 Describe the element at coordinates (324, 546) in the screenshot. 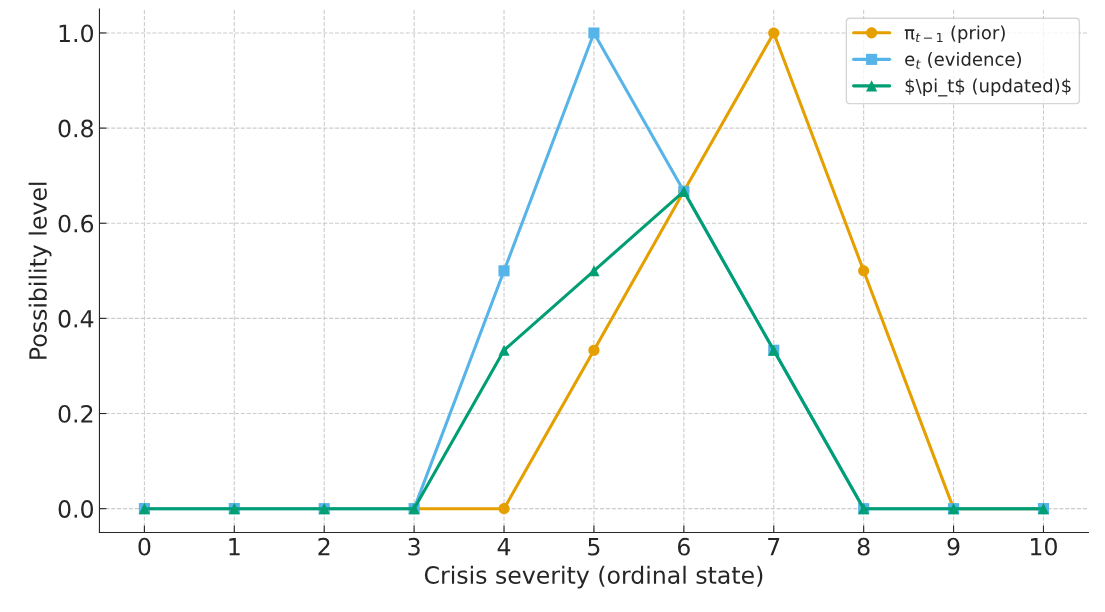

I see `x-tick-label: 2` at that location.